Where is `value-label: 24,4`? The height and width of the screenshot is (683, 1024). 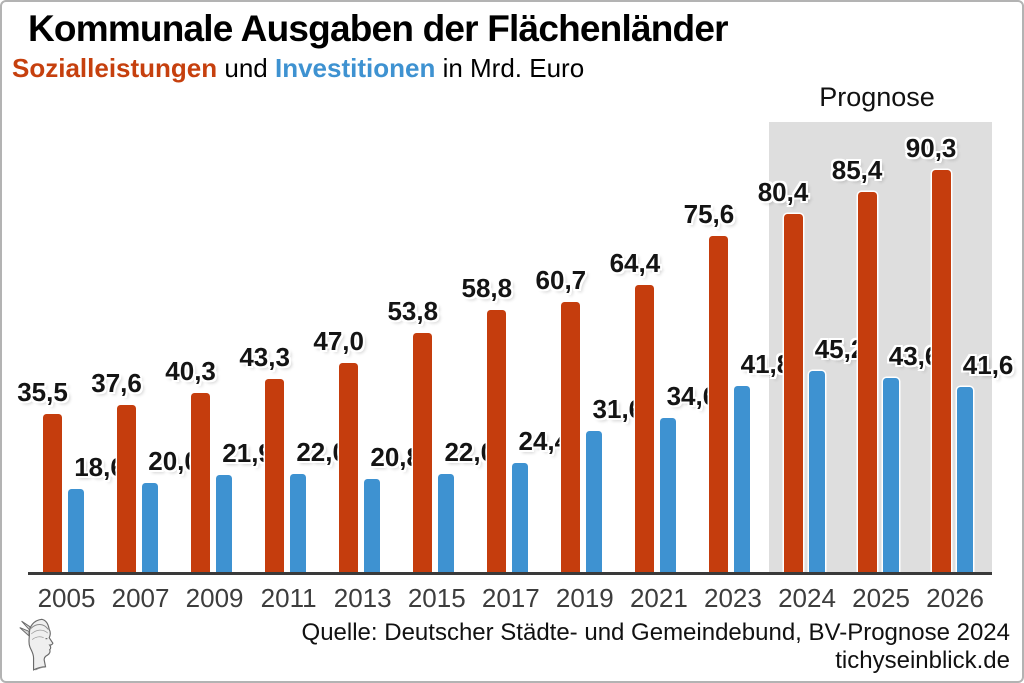 value-label: 24,4 is located at coordinates (544, 441).